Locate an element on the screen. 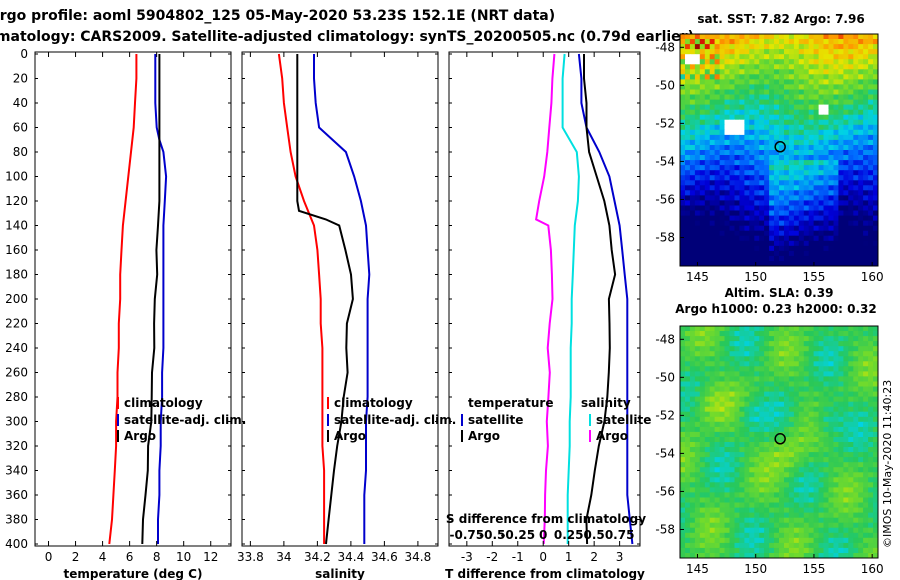 Image resolution: width=900 pixels, height=580 pixels. legend-climatology-label: climatology is located at coordinates (373, 403).